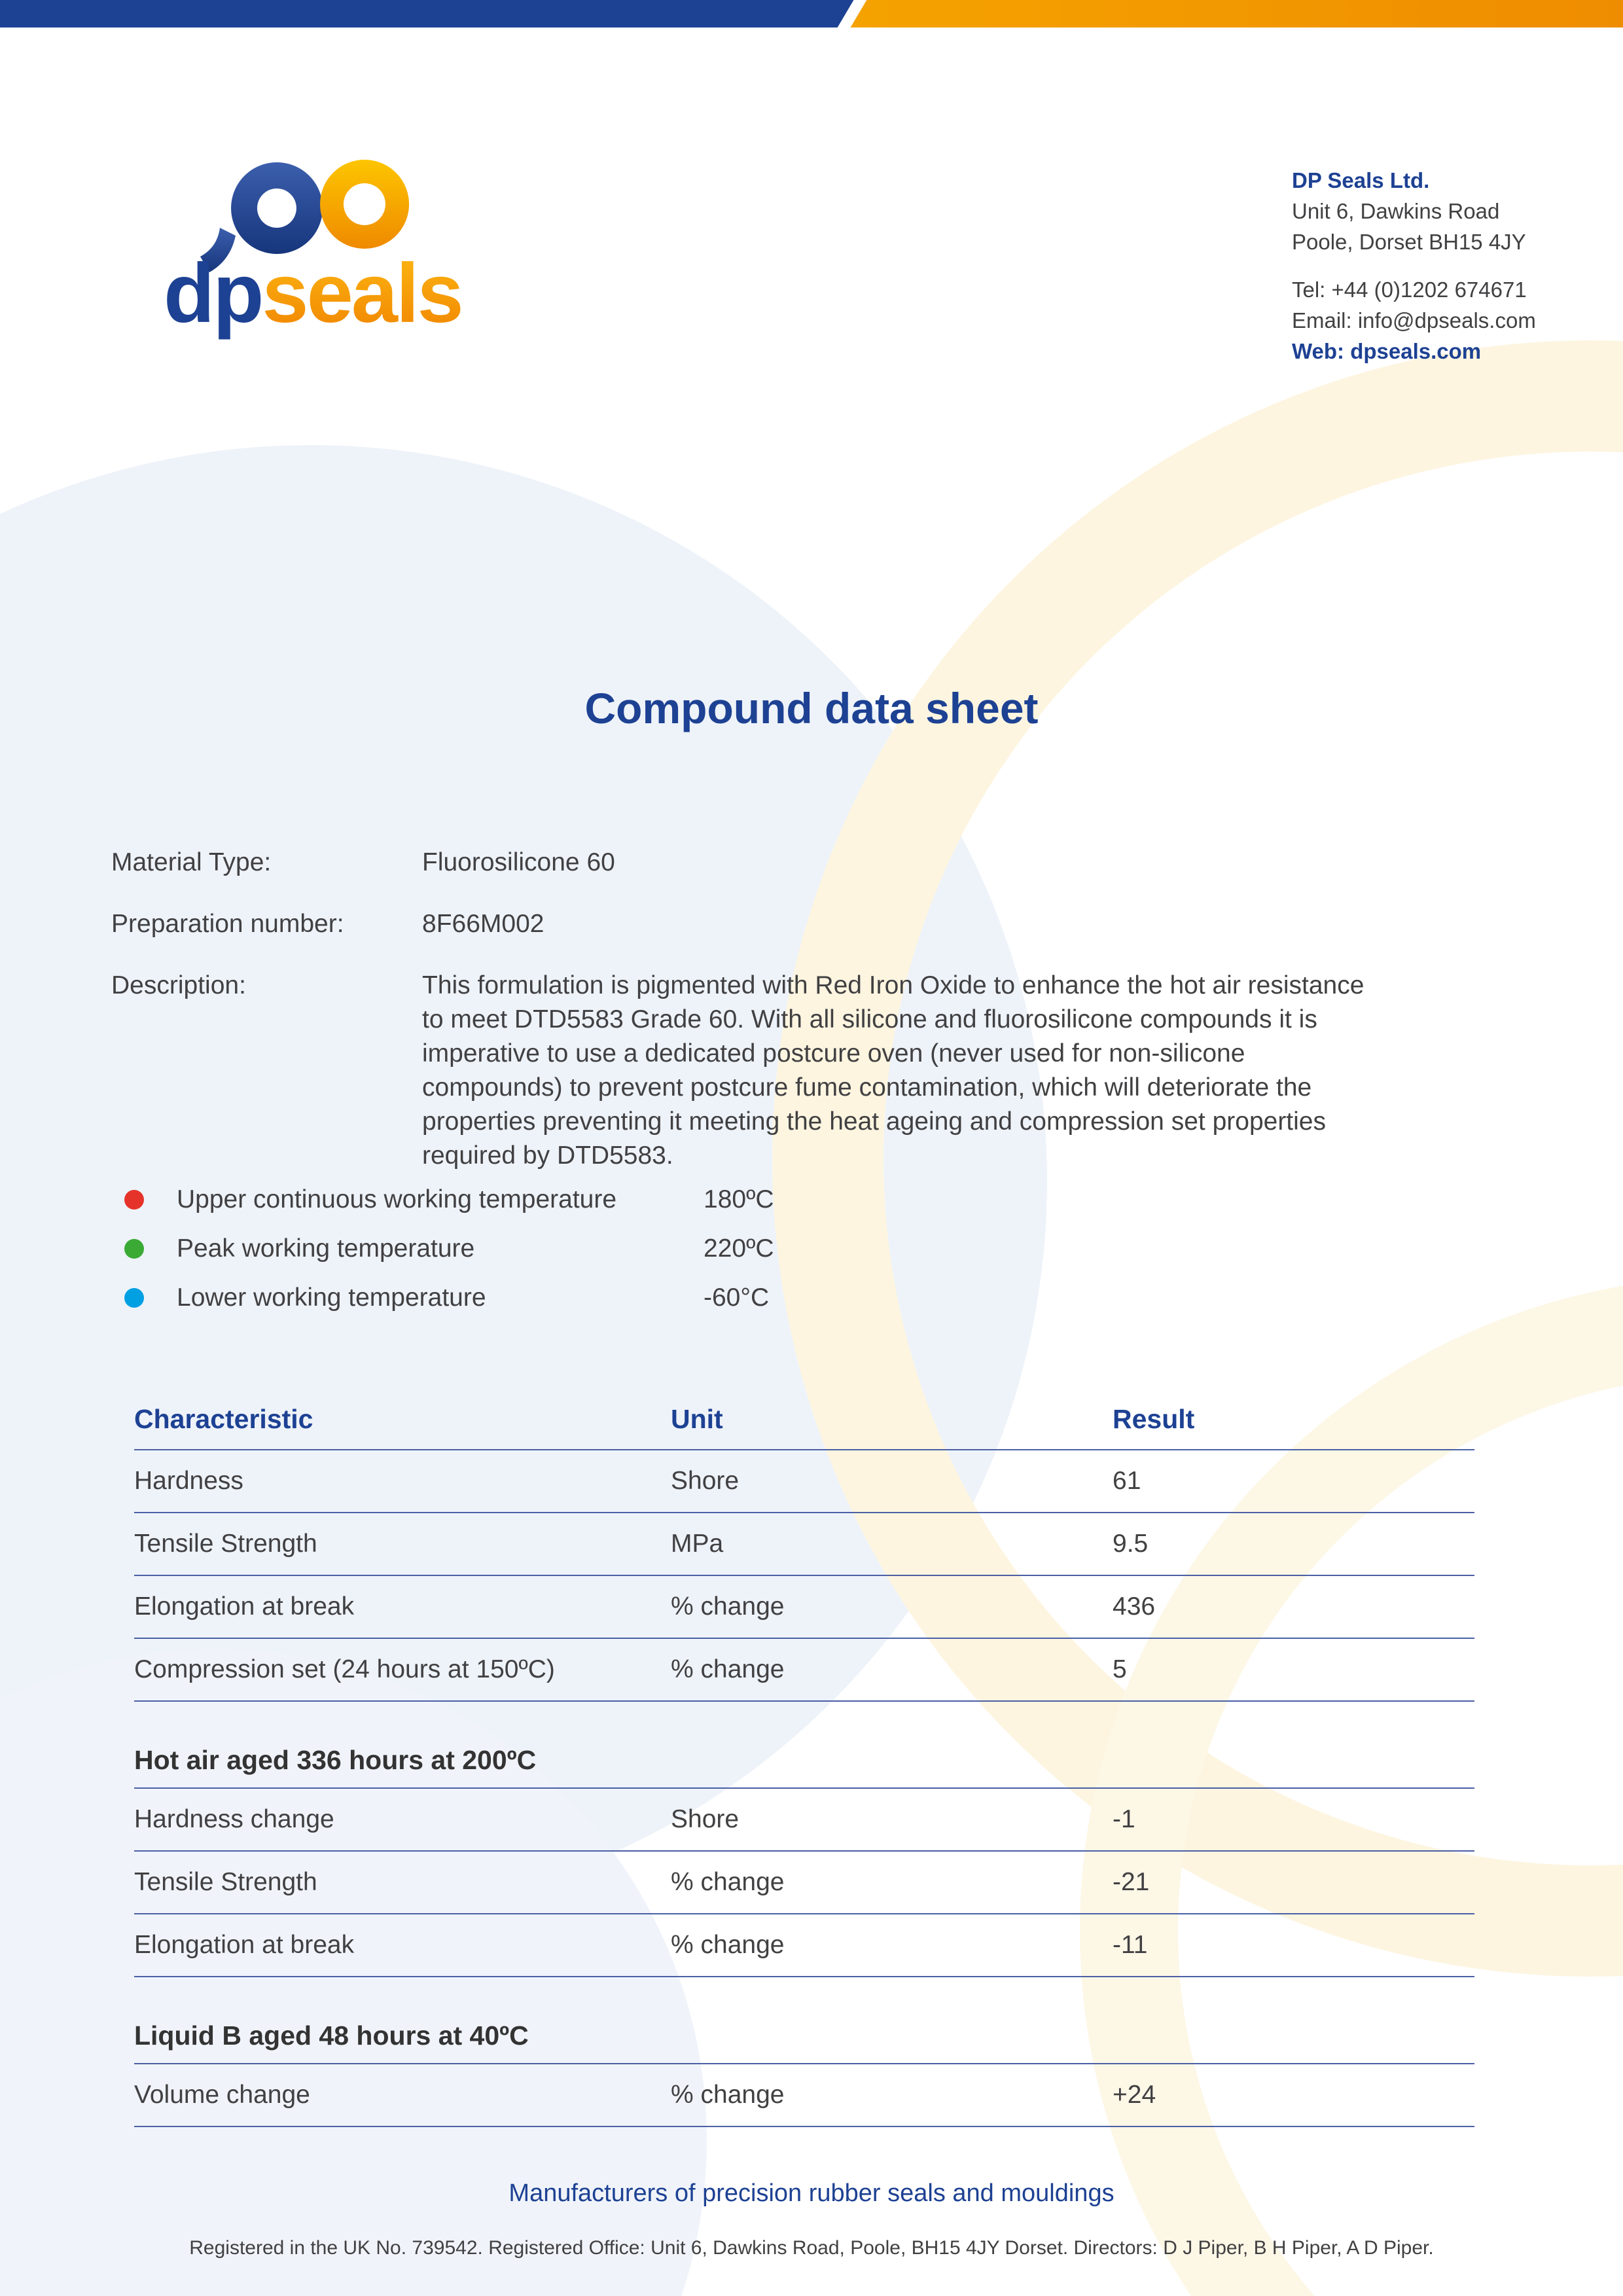 This screenshot has height=2296, width=1623. Describe the element at coordinates (134, 1249) in the screenshot. I see `green-bullet-icon` at that location.